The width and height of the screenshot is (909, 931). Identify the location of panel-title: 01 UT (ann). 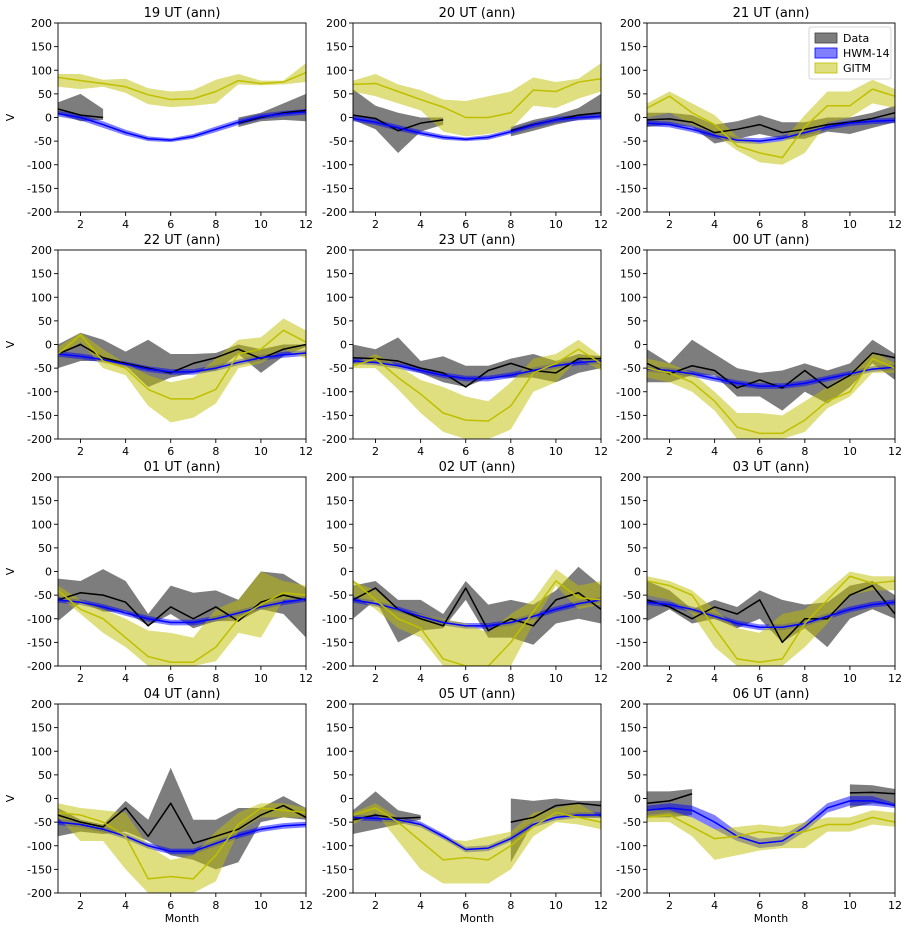
(182, 467).